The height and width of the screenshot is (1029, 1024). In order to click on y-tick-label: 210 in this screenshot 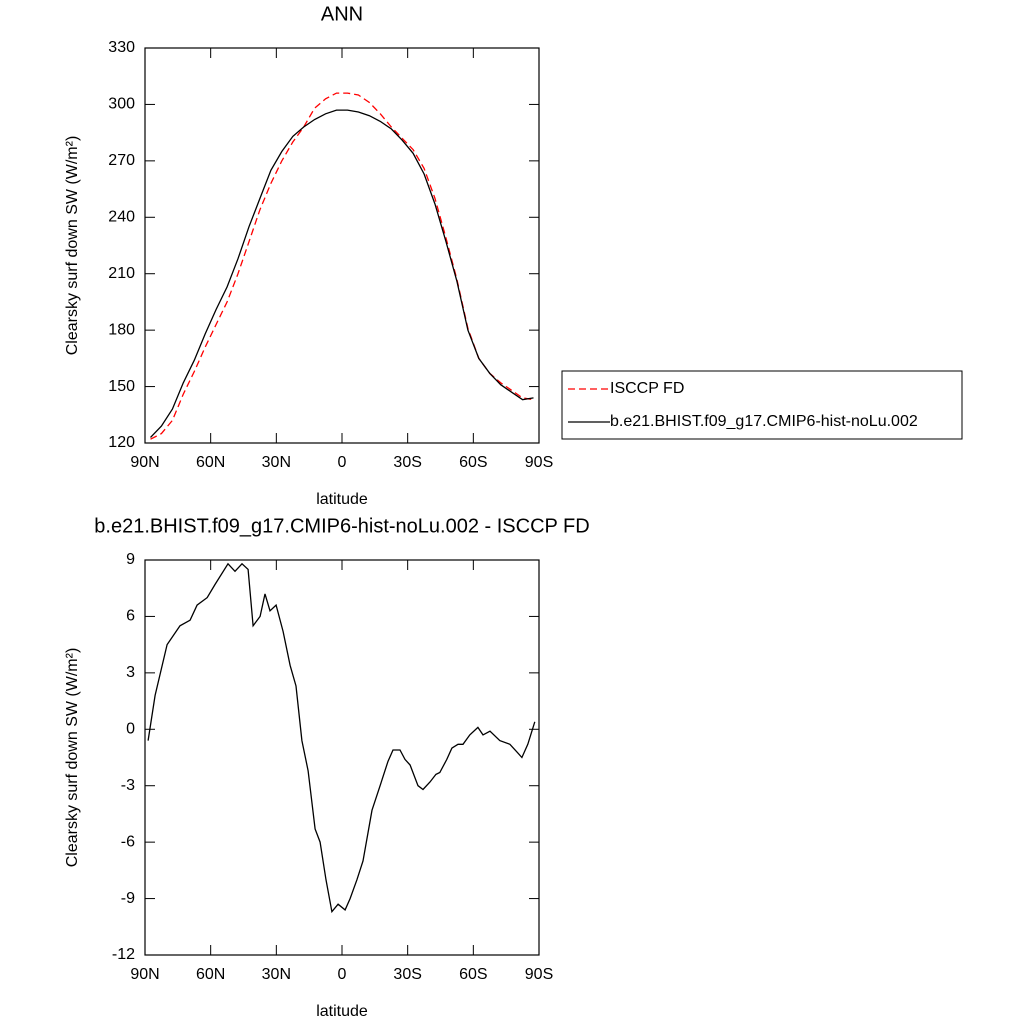, I will do `click(121, 273)`.